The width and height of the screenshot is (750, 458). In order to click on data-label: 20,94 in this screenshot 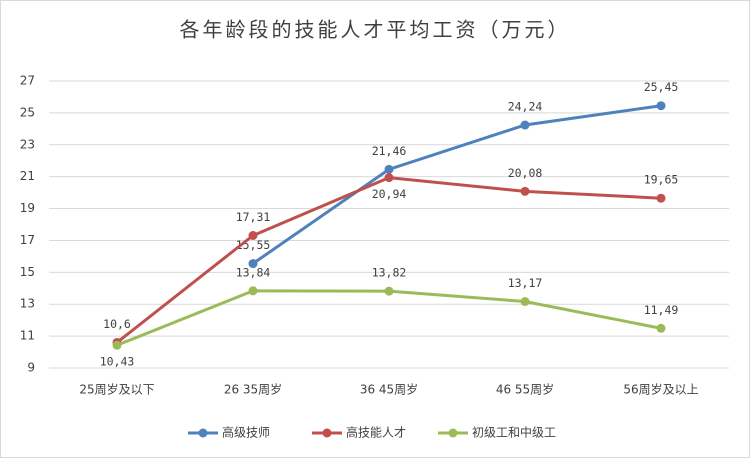, I will do `click(389, 194)`.